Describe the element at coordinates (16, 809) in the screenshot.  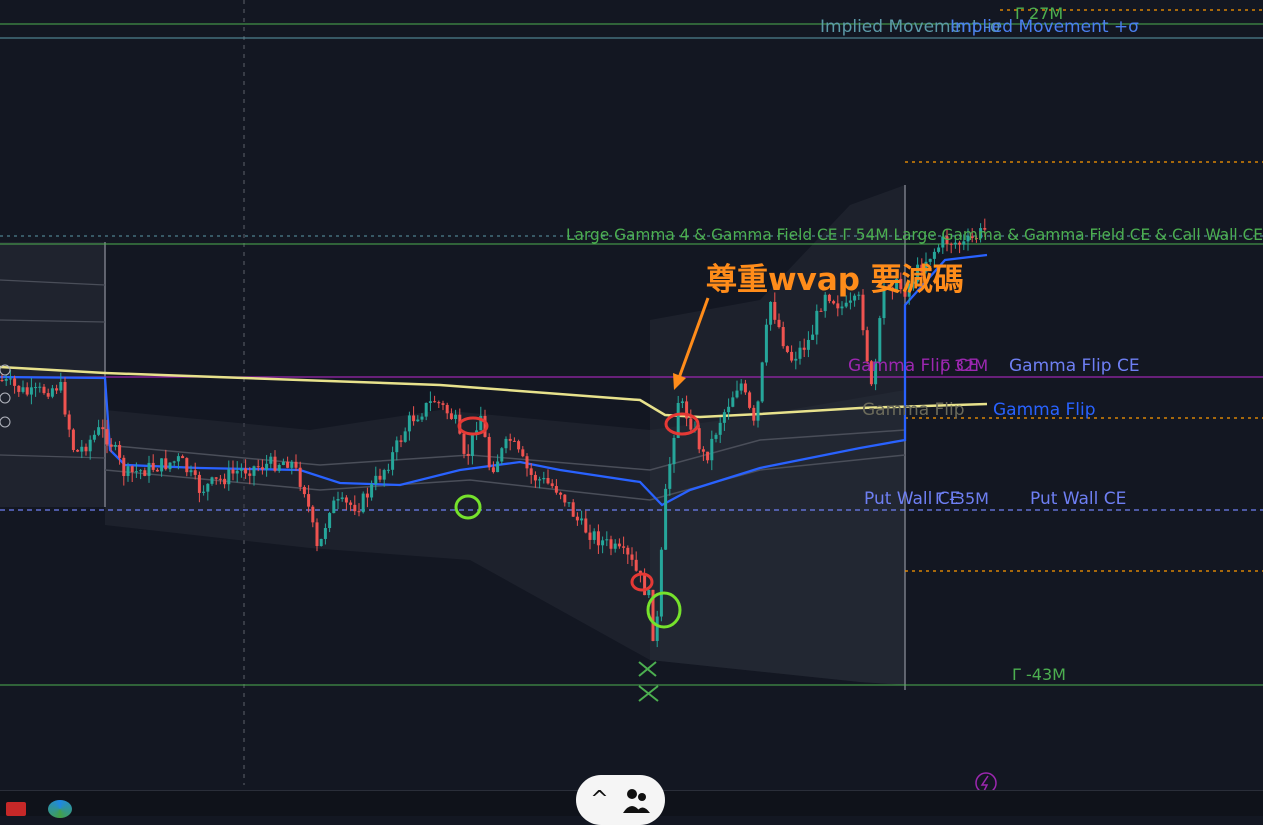
I see `pdf-app-icon` at that location.